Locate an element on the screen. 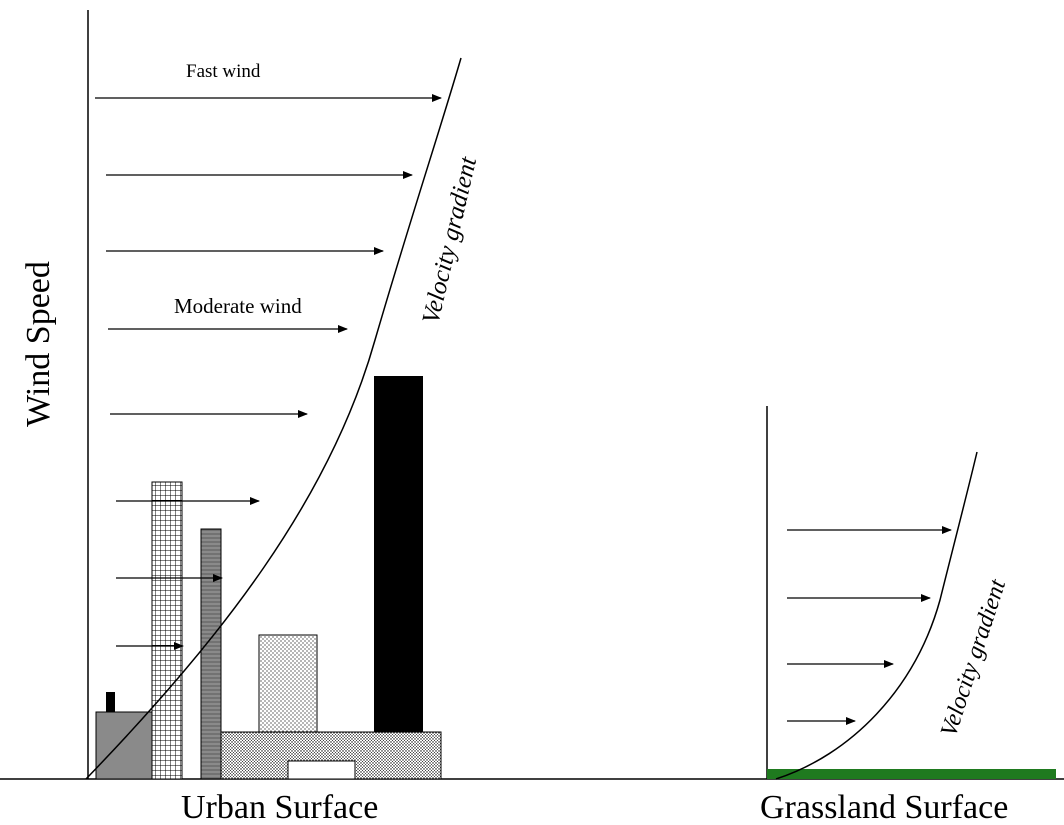  grass-wind-arrows is located at coordinates (869, 625).